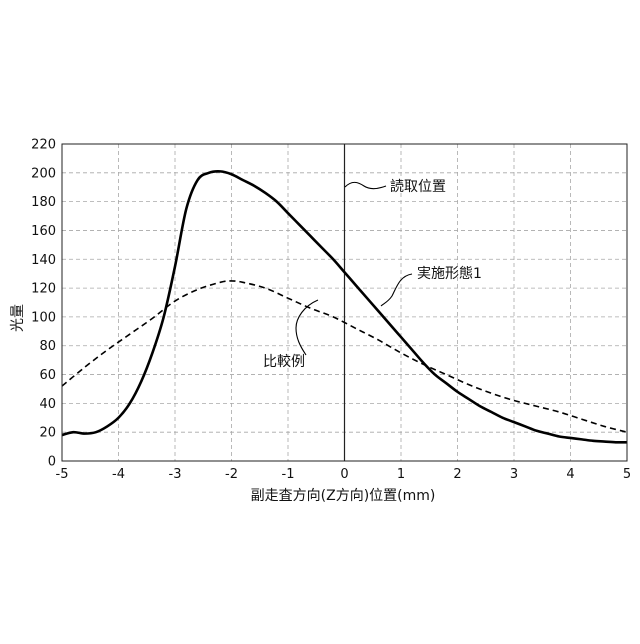  What do you see at coordinates (449, 274) in the screenshot?
I see `embodiment1-label: 実施形態1` at bounding box center [449, 274].